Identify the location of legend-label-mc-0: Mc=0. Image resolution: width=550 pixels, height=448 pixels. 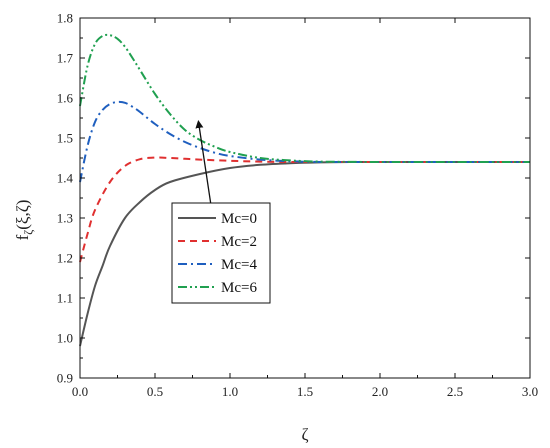
(239, 219).